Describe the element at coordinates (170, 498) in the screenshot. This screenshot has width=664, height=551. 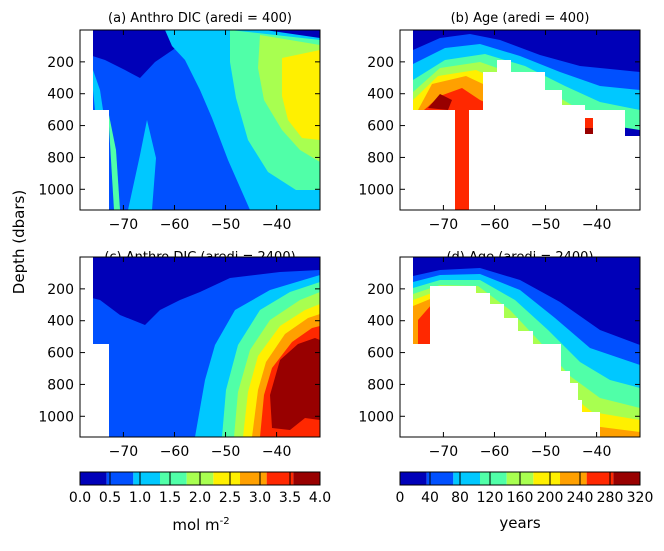
I see `colorbar-tick-label: 1.5` at that location.